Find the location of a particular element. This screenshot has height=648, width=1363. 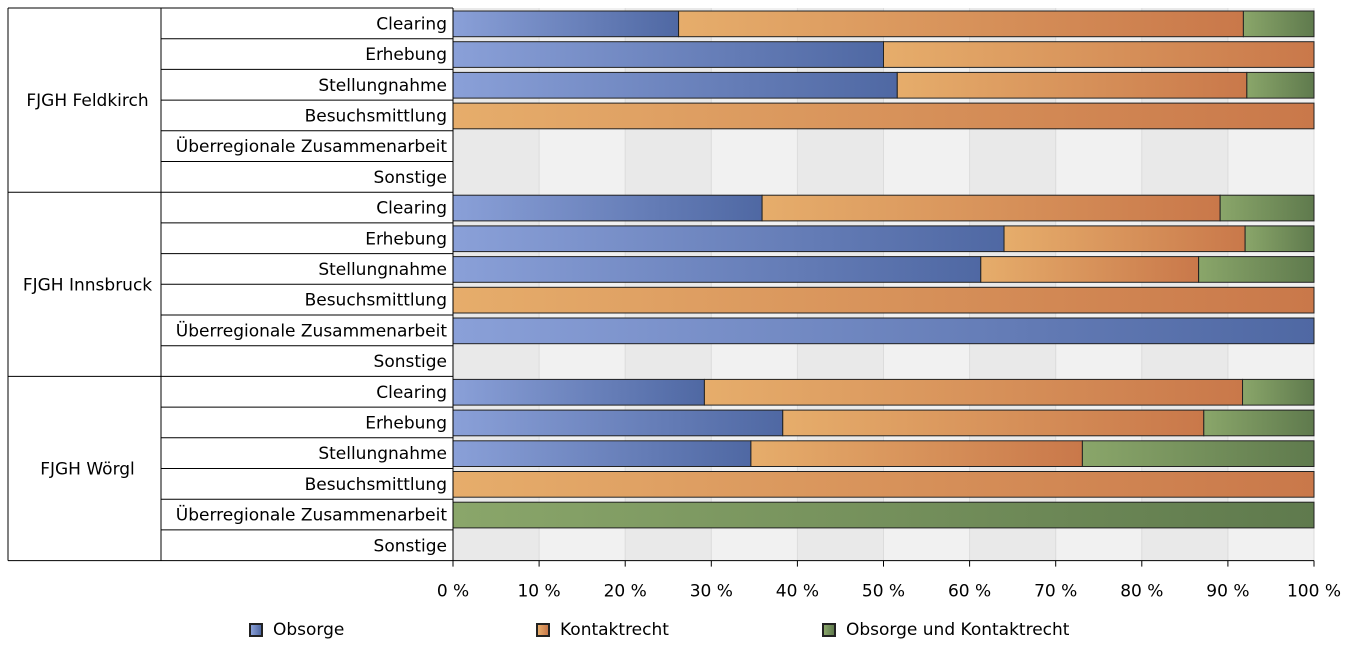

legend-item-obsorge-und-kontaktrecht: Obsorge und Kontaktrecht is located at coordinates (945, 630).